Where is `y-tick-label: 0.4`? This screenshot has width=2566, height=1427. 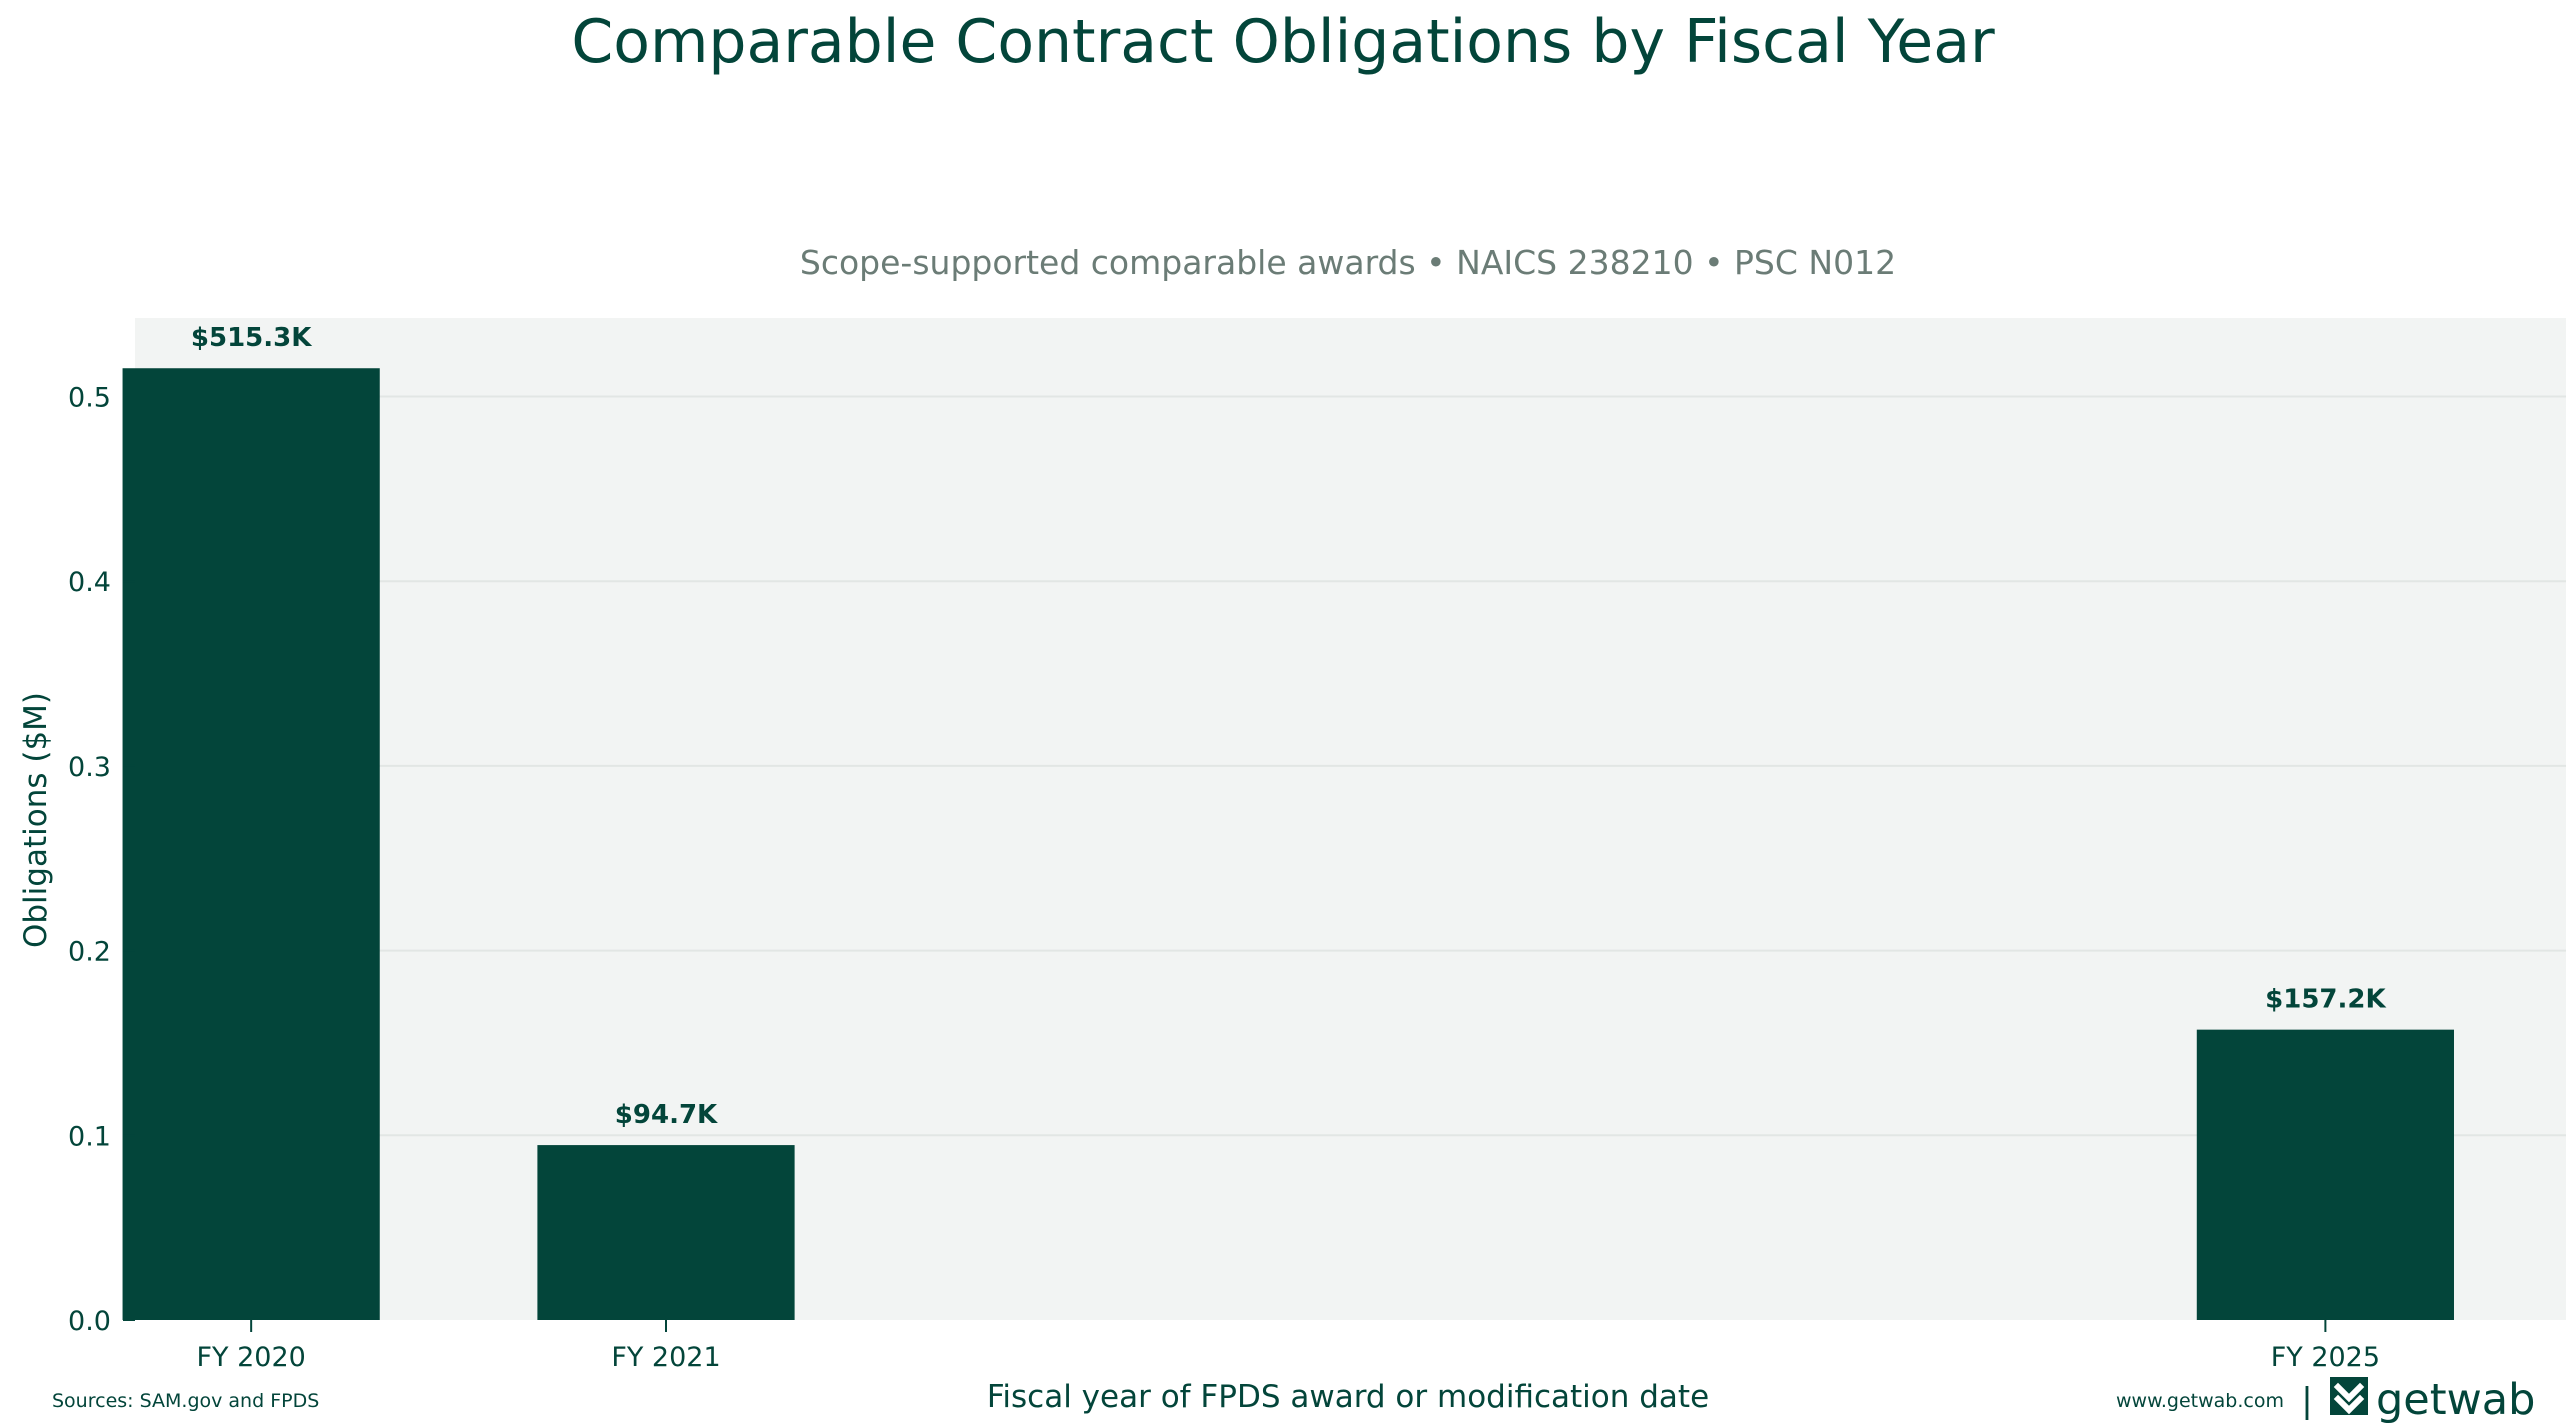 y-tick-label: 0.4 is located at coordinates (89, 582).